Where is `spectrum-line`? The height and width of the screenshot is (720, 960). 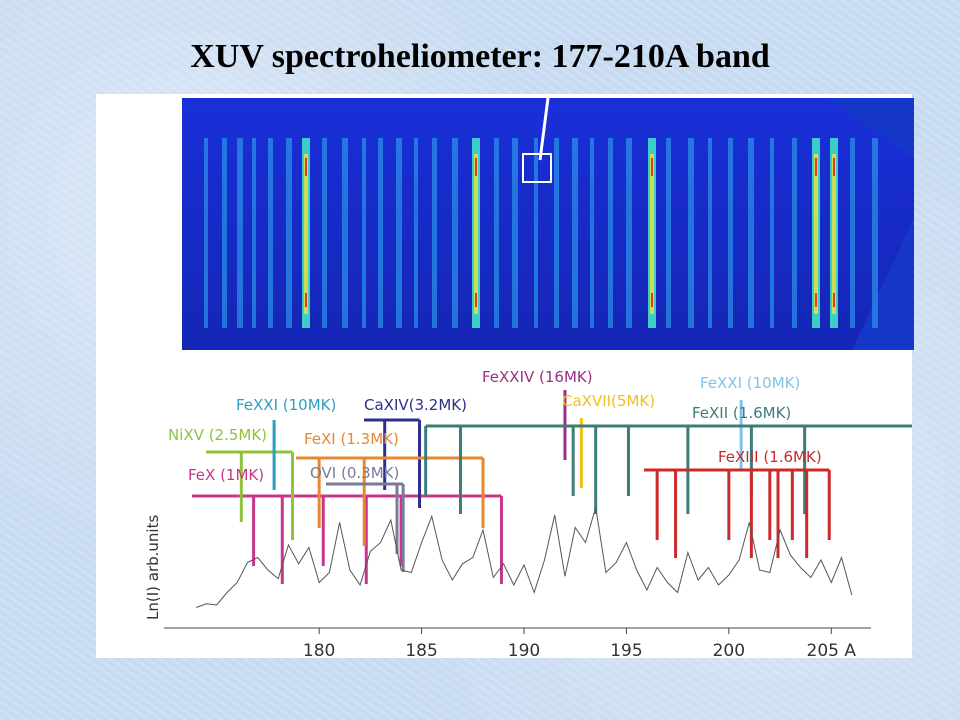 spectrum-line is located at coordinates (524, 557).